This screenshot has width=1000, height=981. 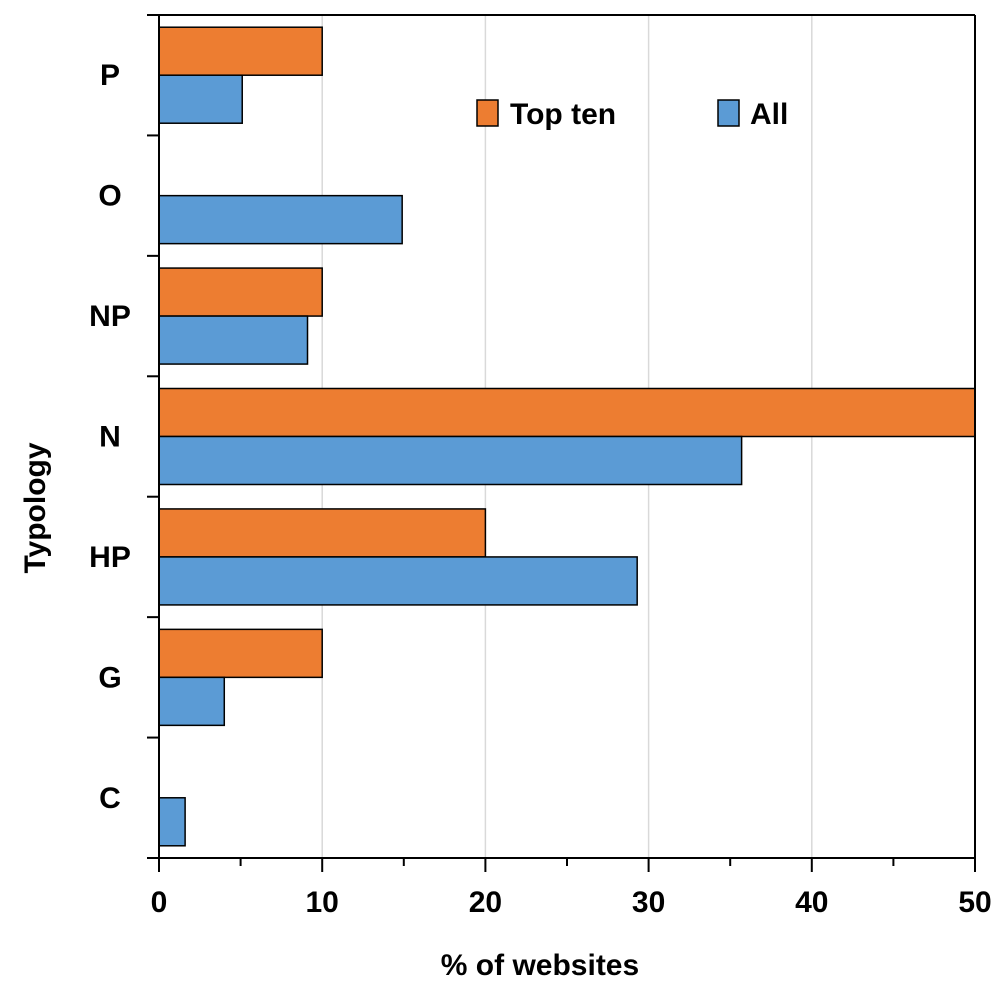 What do you see at coordinates (485, 902) in the screenshot?
I see `x-tick-label-20: 20` at bounding box center [485, 902].